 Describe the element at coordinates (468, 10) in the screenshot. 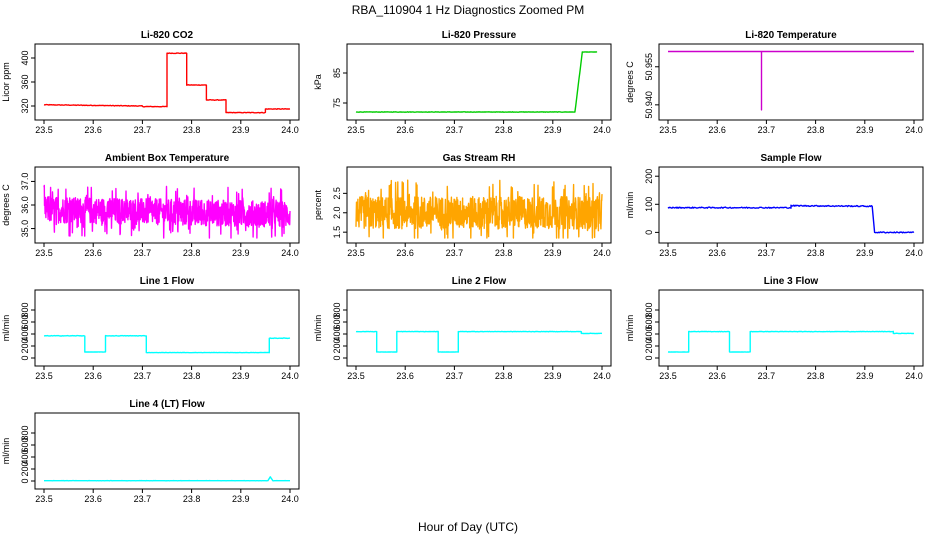

I see `figure-title: RBA_110904 1 Hz Diagnostics Zoomed PM` at that location.